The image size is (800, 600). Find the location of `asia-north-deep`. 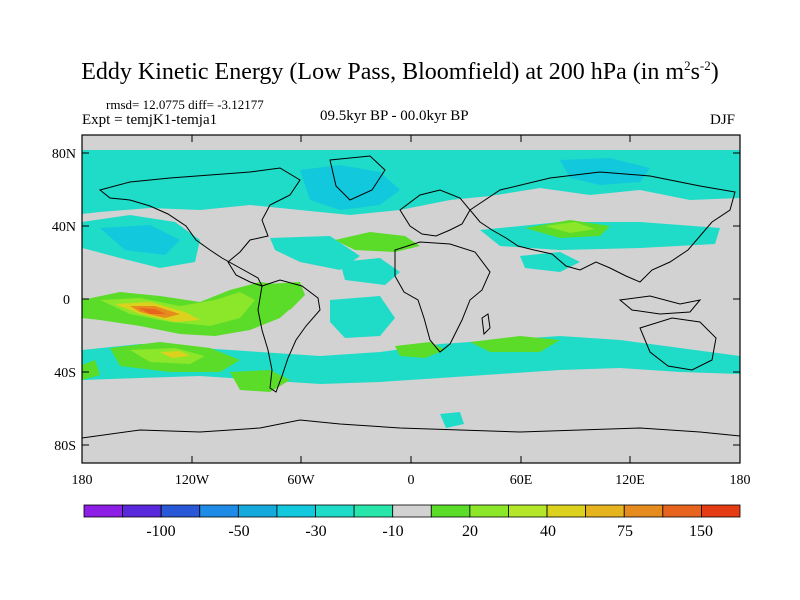

asia-north-deep is located at coordinates (605, 171).